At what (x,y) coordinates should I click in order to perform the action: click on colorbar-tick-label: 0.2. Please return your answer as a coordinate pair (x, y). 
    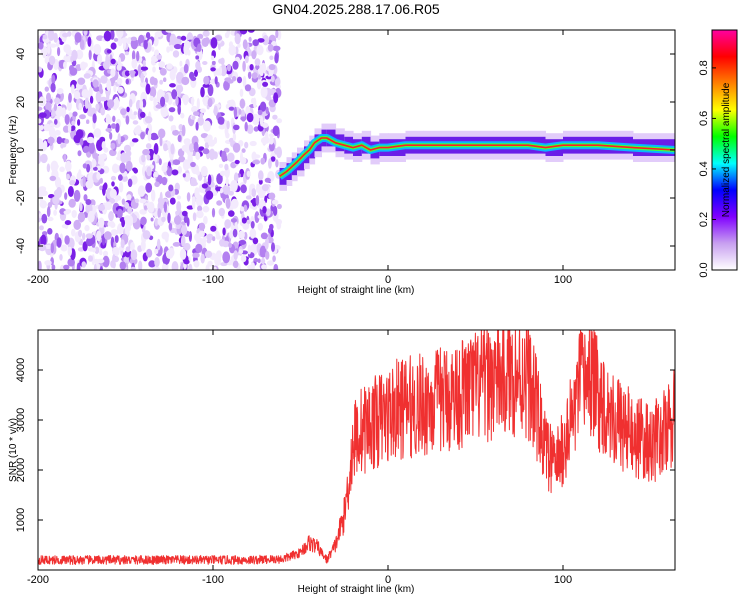
    Looking at the image, I should click on (704, 219).